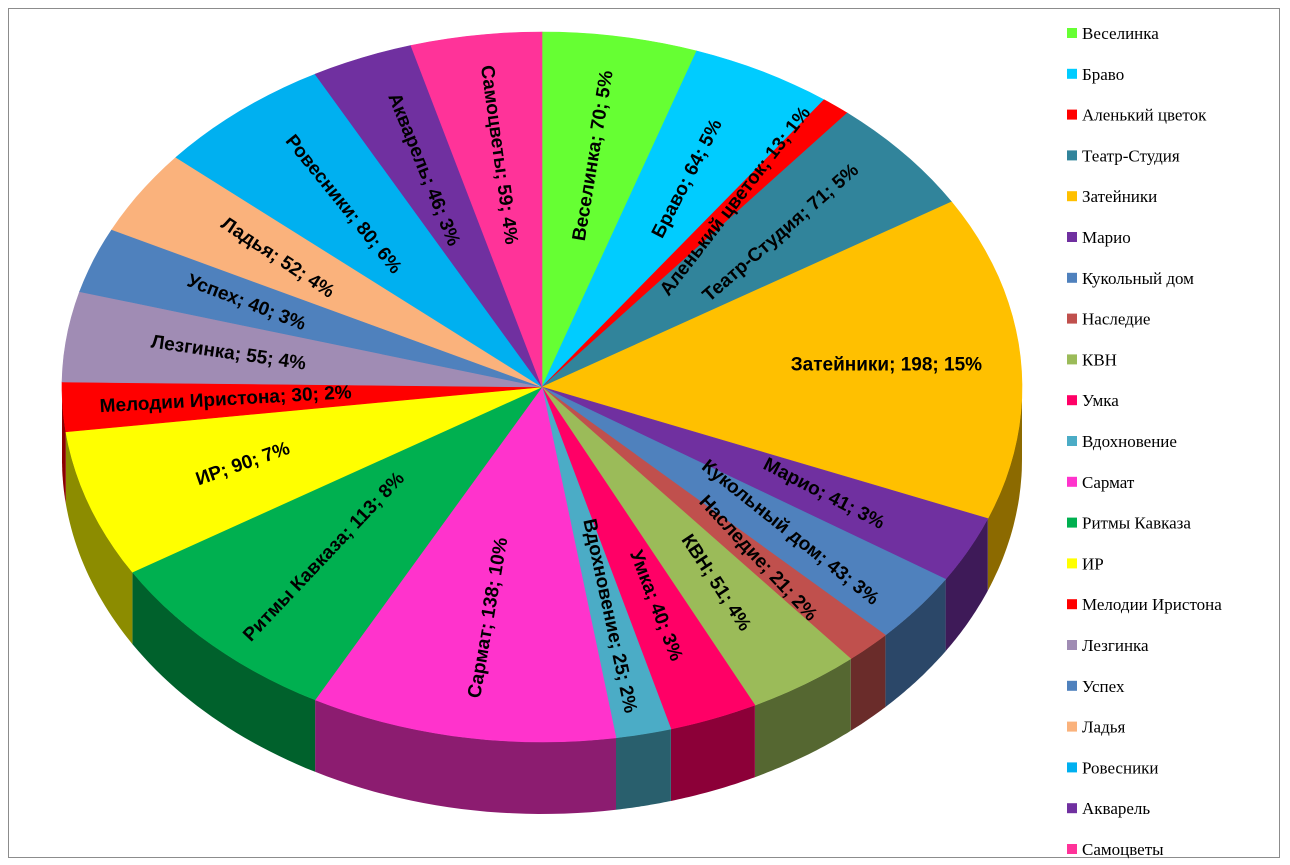 The height and width of the screenshot is (865, 1290). Describe the element at coordinates (1072, 155) in the screenshot. I see `legend-swatch-театр-студия` at that location.